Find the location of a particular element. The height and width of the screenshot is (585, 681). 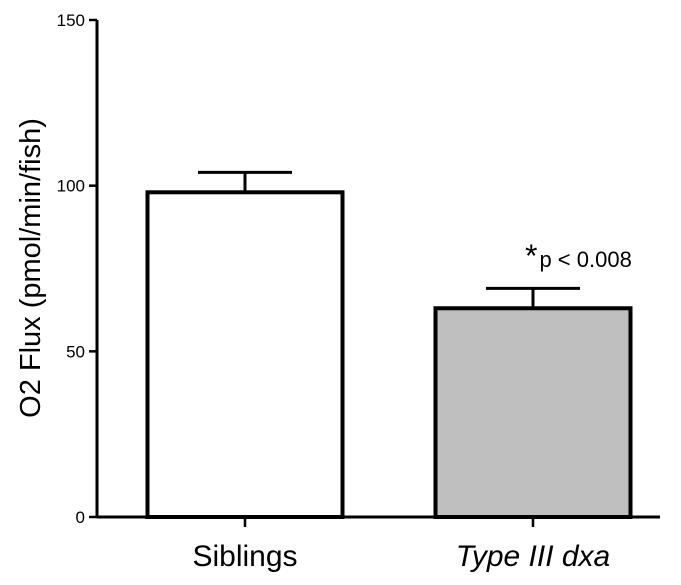

y-axis-label: O2 Flux (pmol/min/fish) is located at coordinates (31, 268).